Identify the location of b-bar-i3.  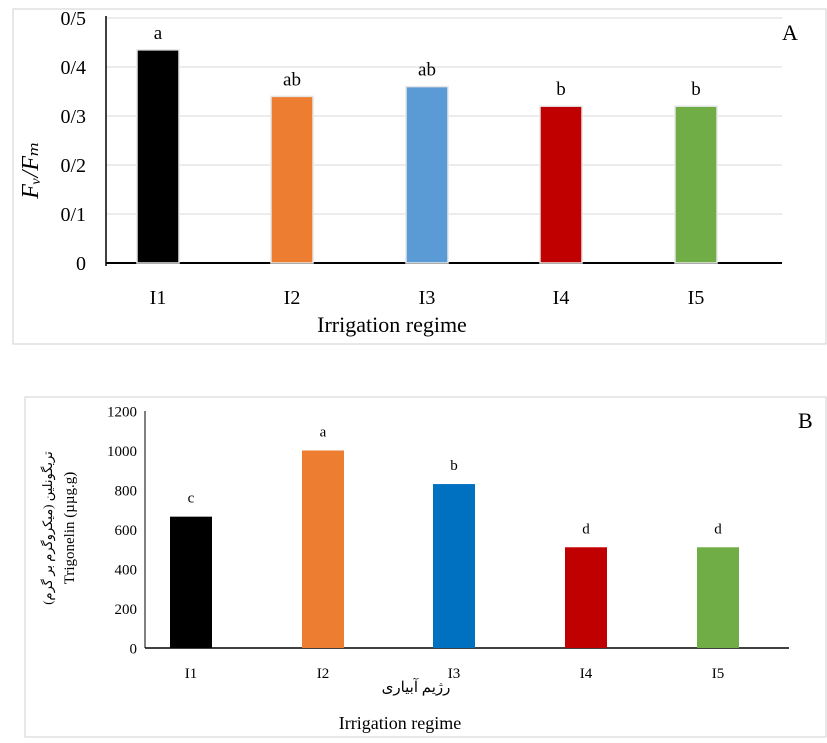
(454, 566).